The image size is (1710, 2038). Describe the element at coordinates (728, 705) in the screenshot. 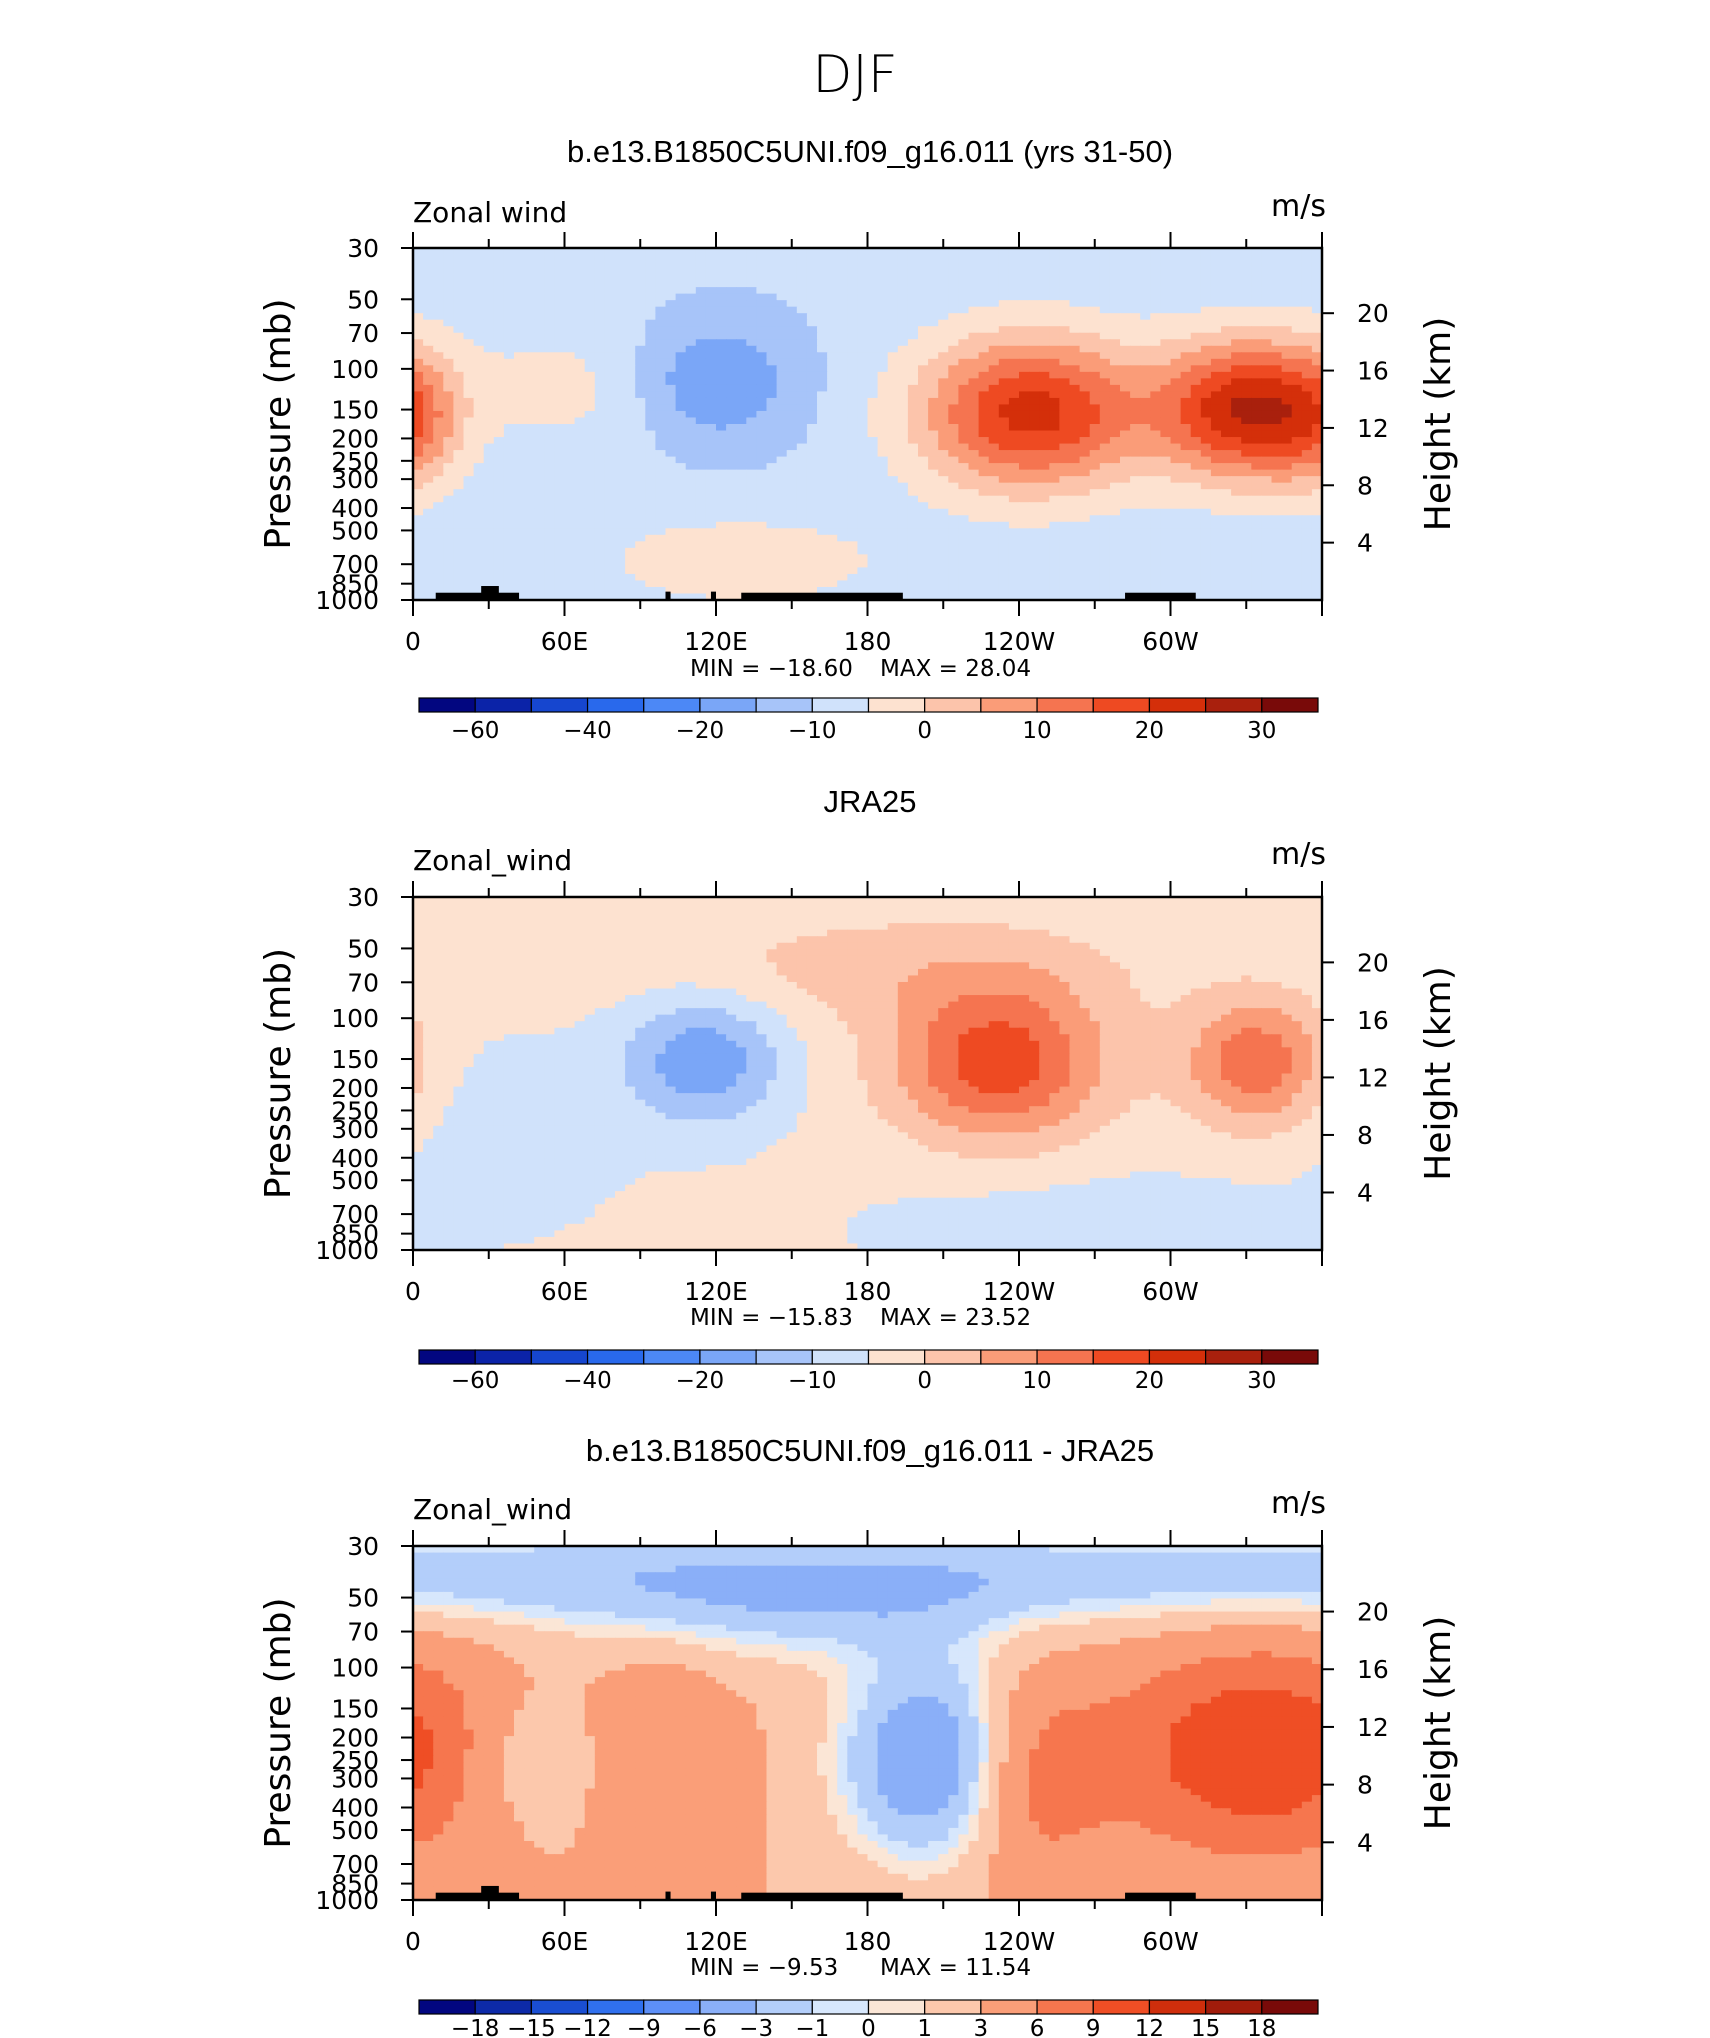

I see `colorbar-swatch` at that location.